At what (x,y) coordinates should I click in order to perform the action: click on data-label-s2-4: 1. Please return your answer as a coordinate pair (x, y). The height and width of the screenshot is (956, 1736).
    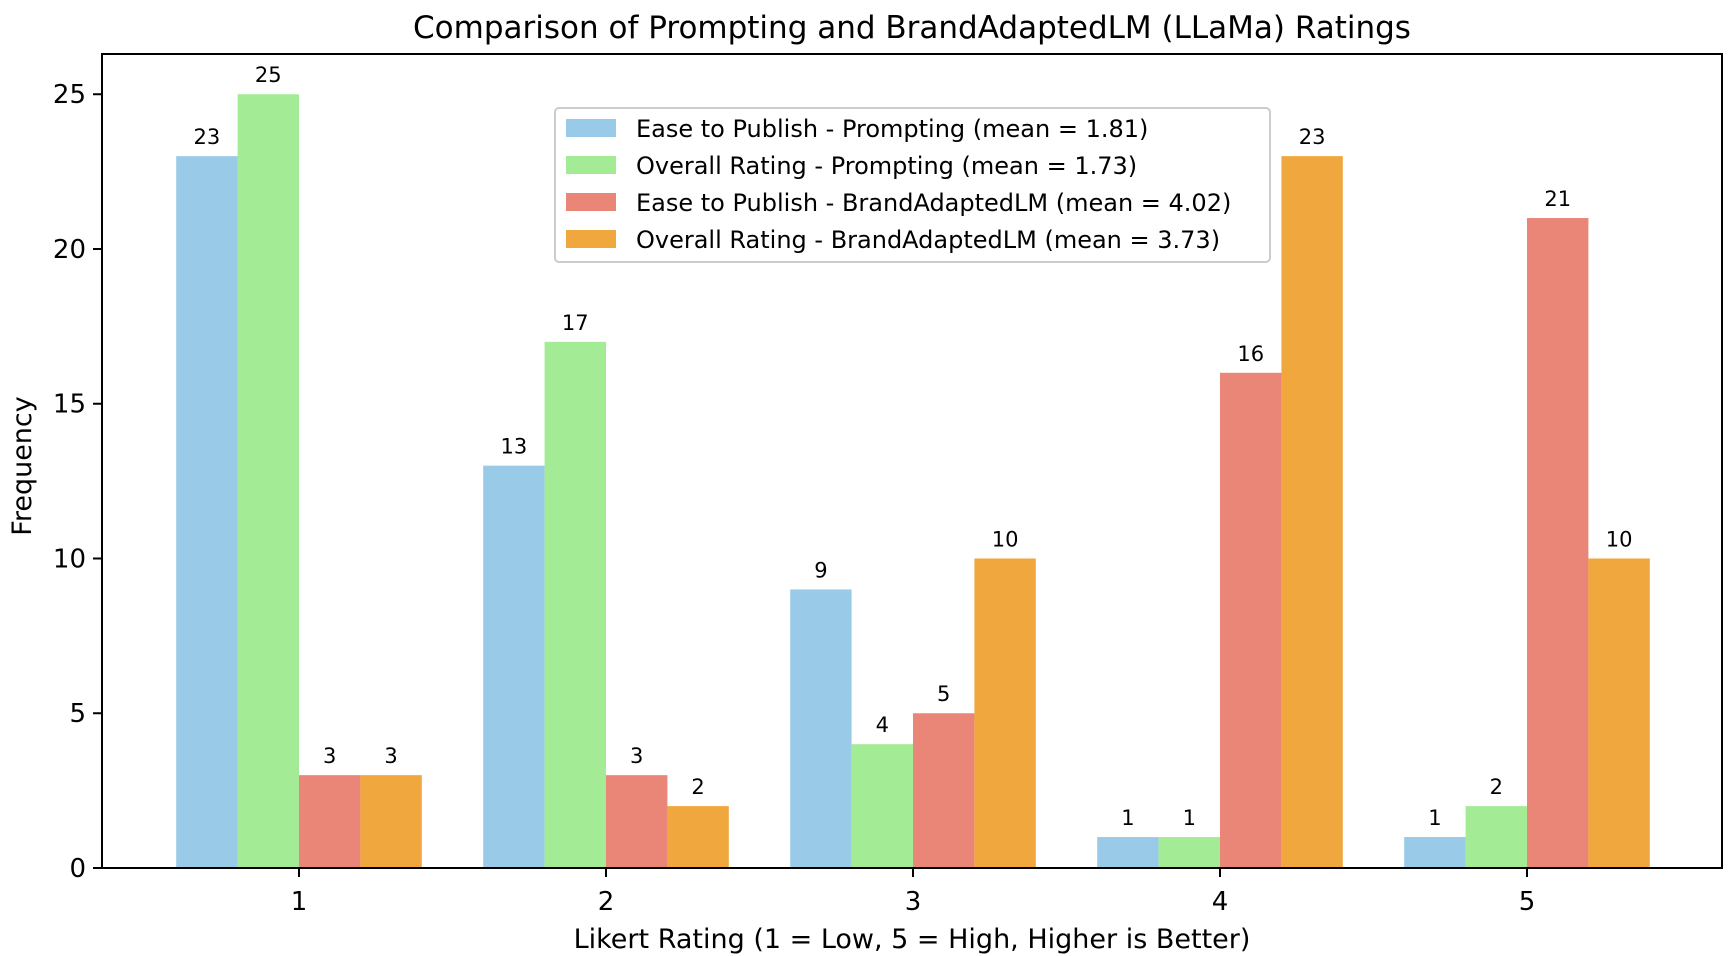
    Looking at the image, I should click on (1189, 818).